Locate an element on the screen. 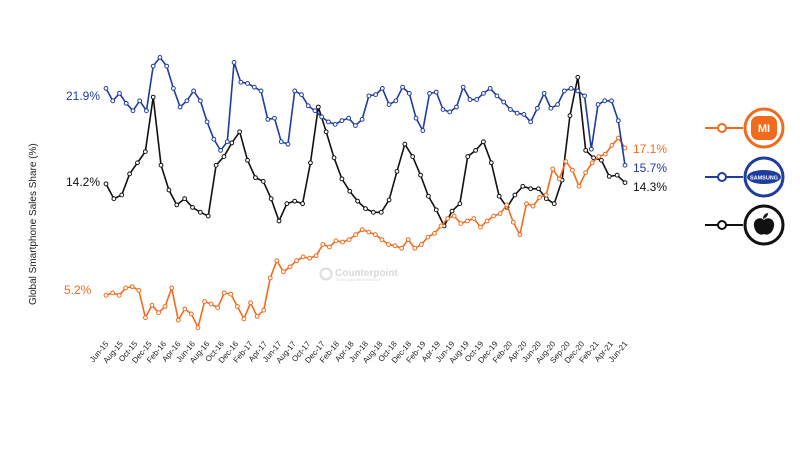 This screenshot has width=800, height=450. legend: MI SAMSUNG is located at coordinates (745, 176).